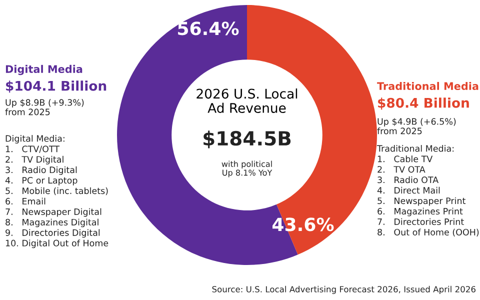 This screenshot has height=300, width=480. Describe the element at coordinates (344, 290) in the screenshot. I see `source-note: Source: U.S. Local Advertising Forecast 2026, Issued April 2026` at that location.